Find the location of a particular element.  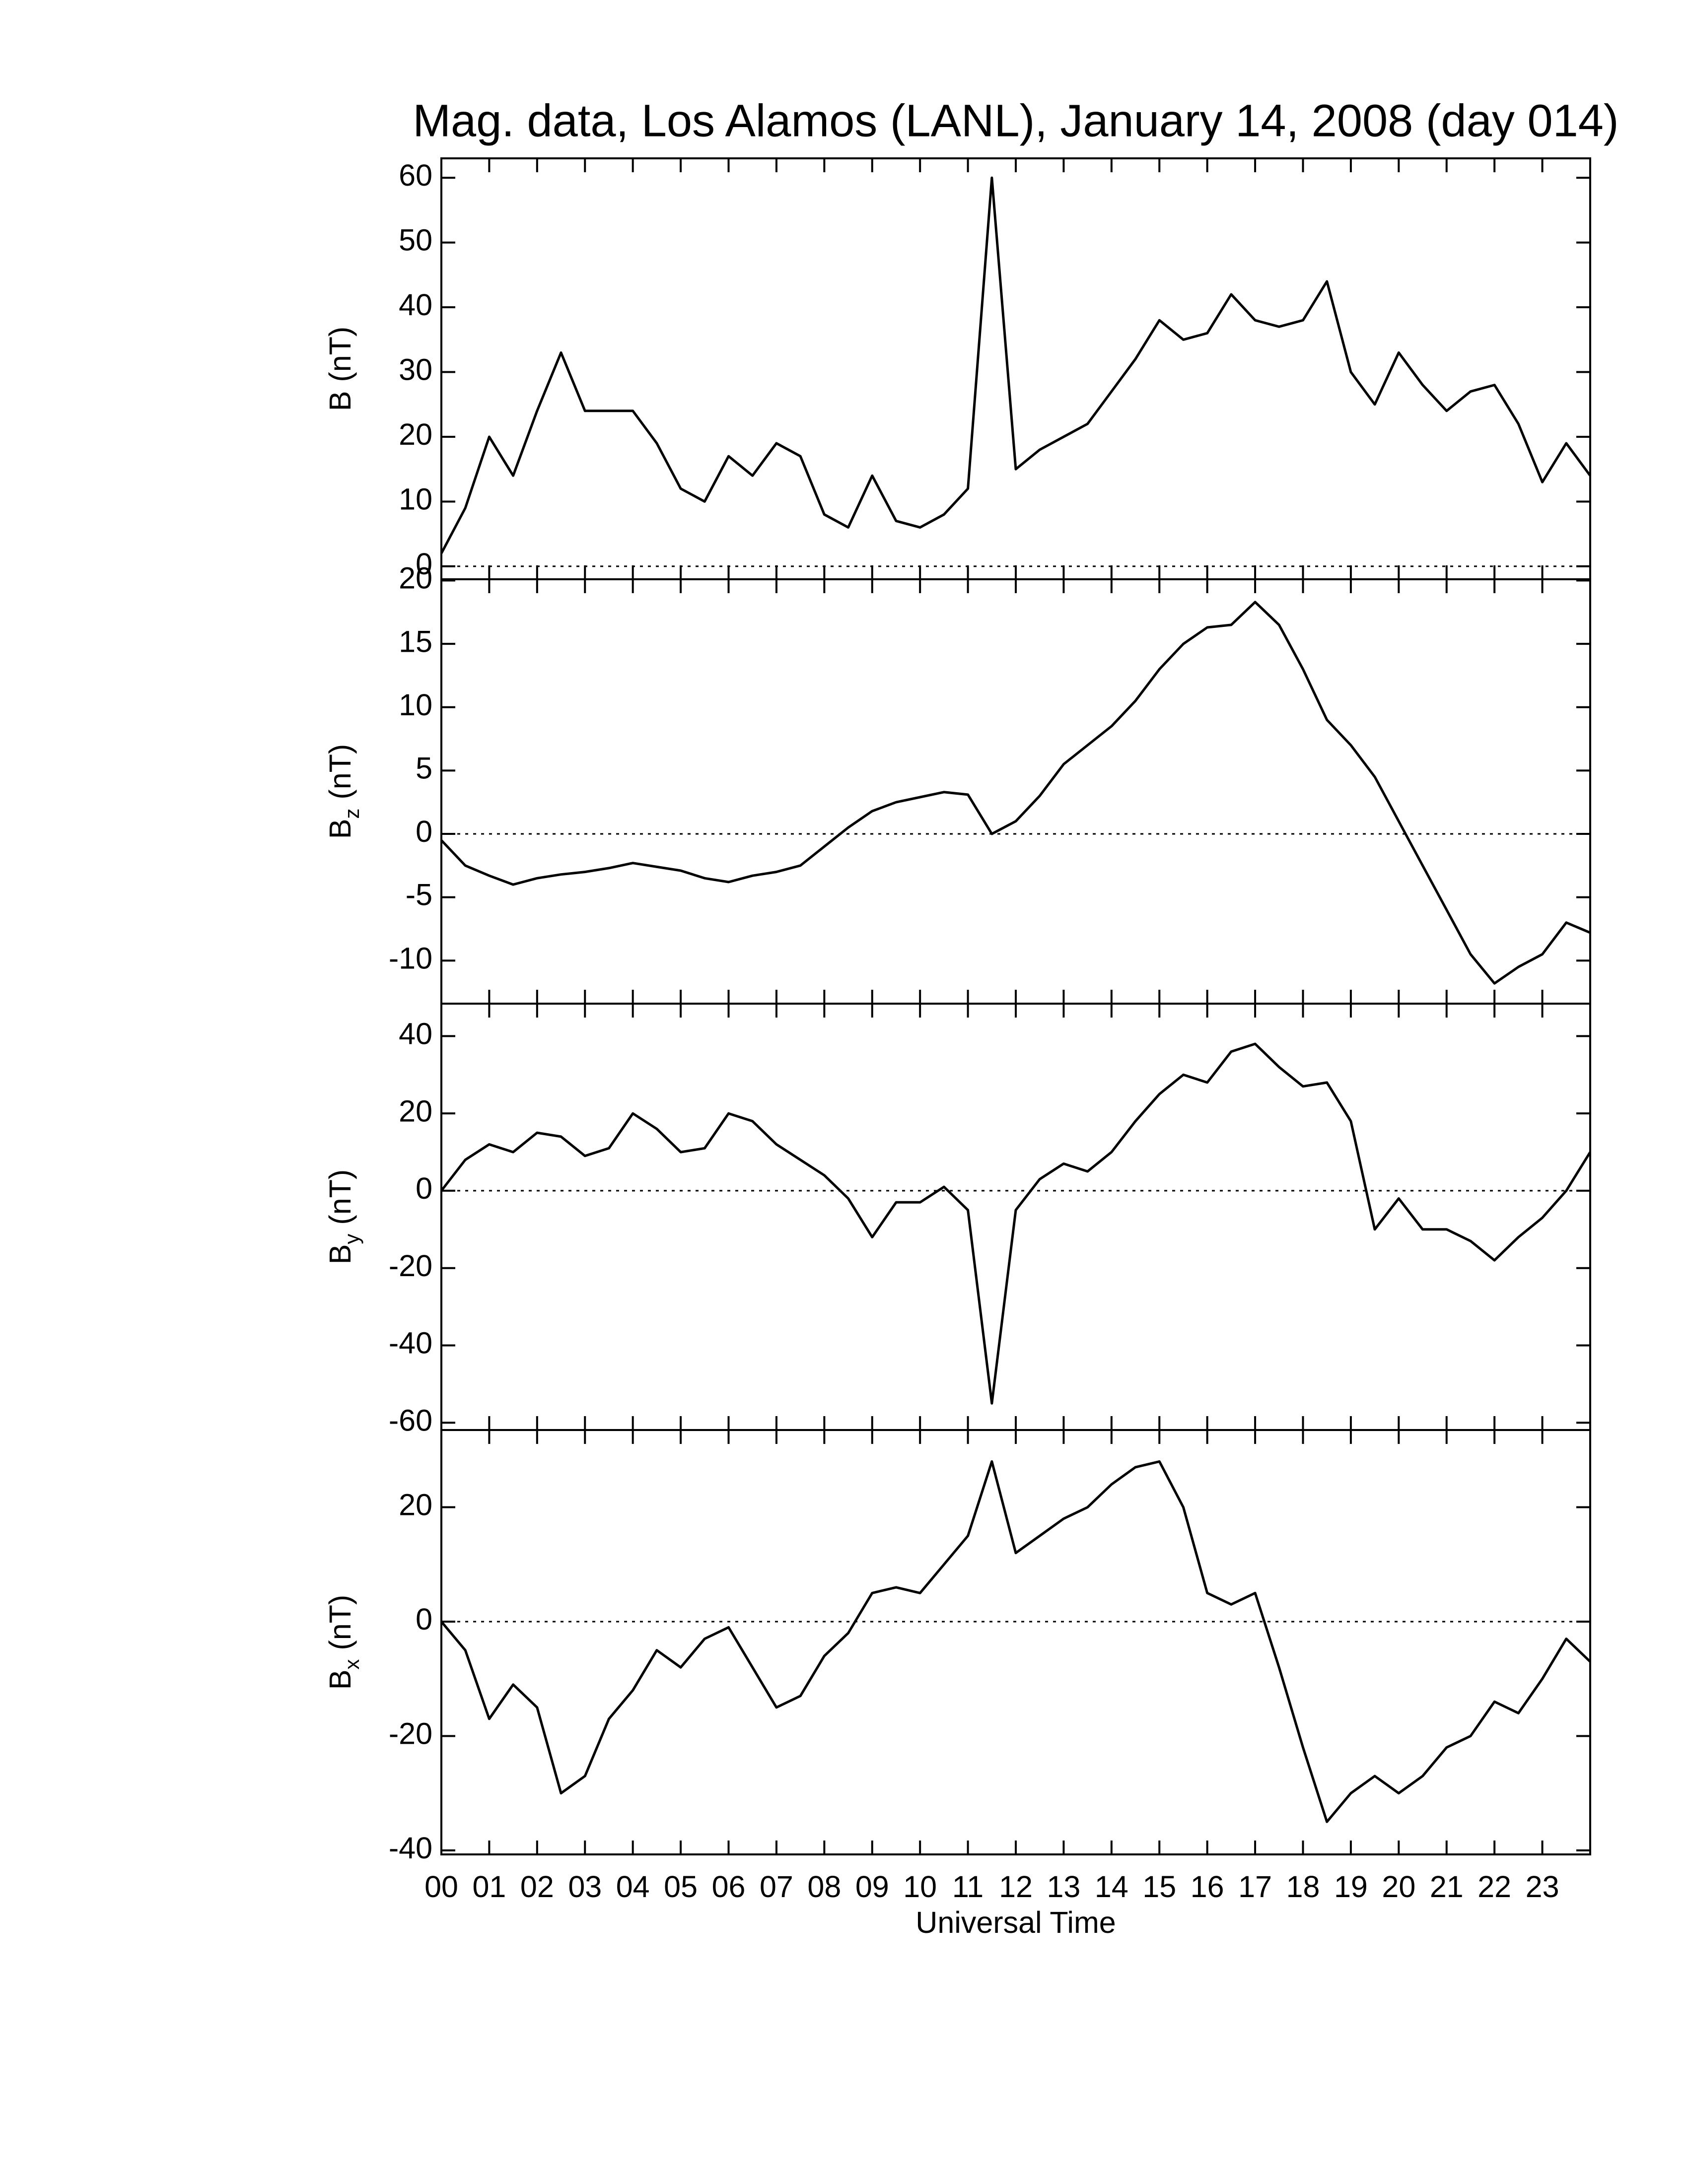

x-tick-label: 15 is located at coordinates (1159, 1887).